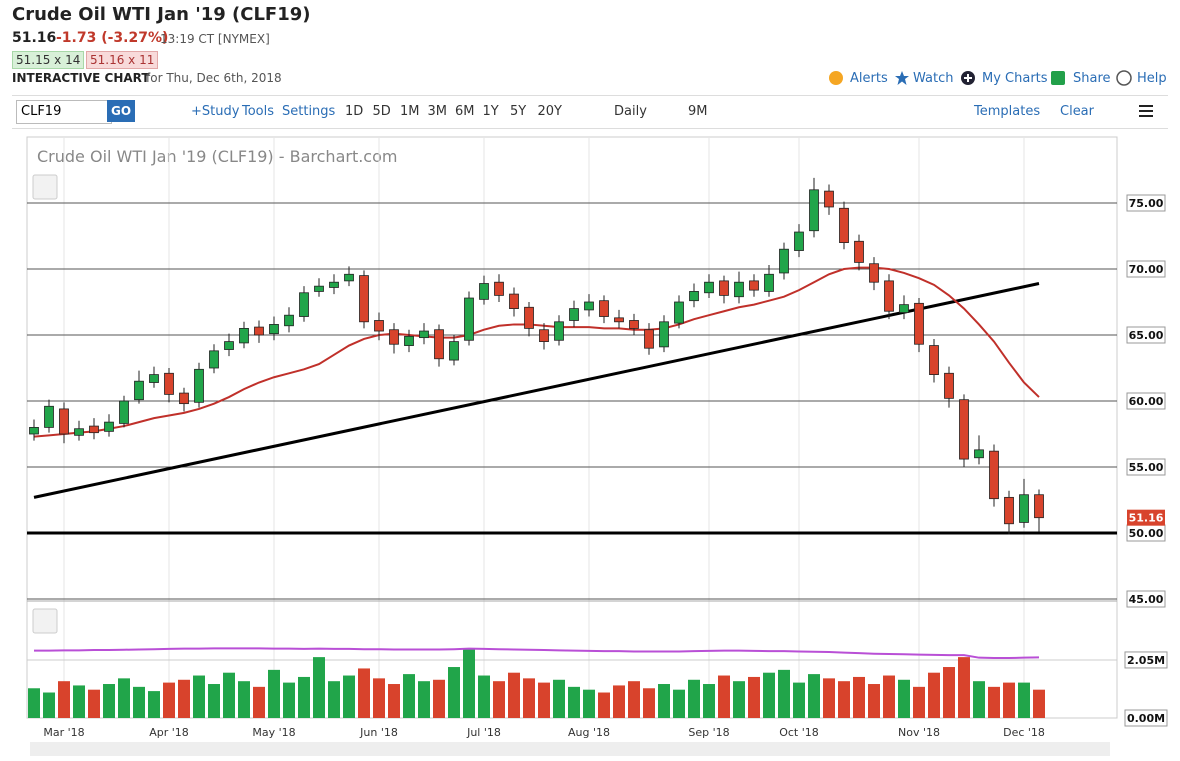 Image resolution: width=1180 pixels, height=761 pixels. What do you see at coordinates (549, 111) in the screenshot?
I see `range-button: 20Y` at bounding box center [549, 111].